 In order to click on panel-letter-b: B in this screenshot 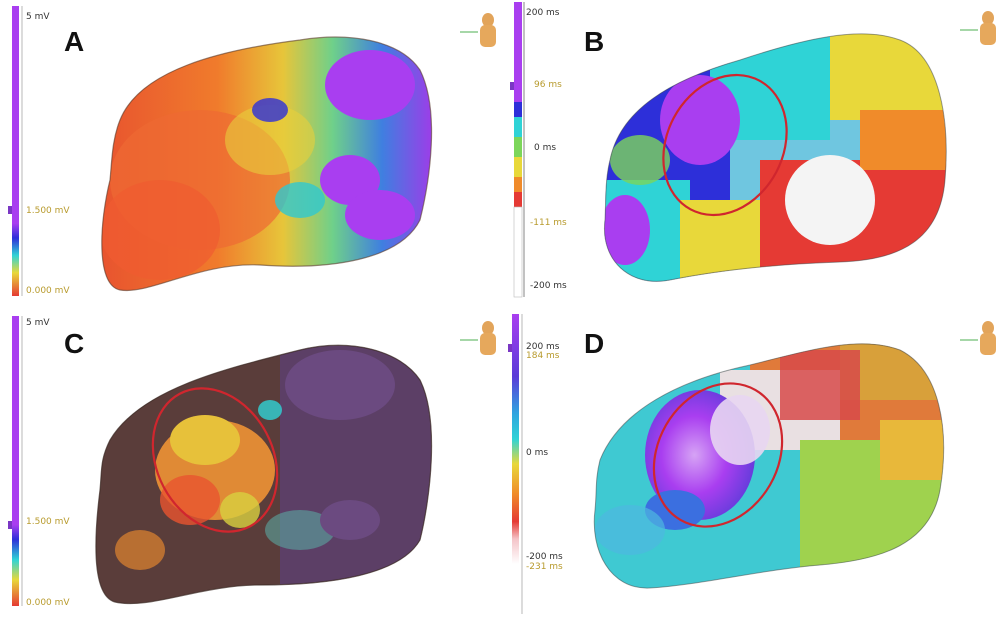, I will do `click(594, 41)`.